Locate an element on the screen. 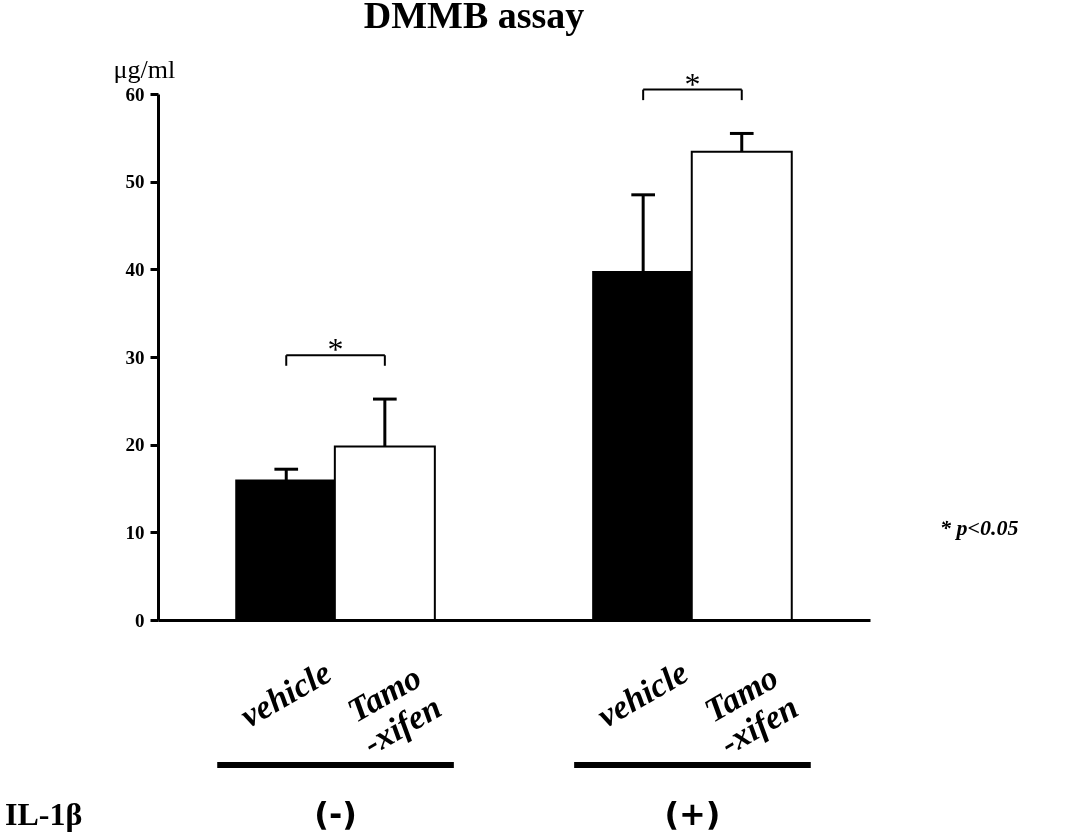 This screenshot has height=840, width=1076. y-tick-label: 40 is located at coordinates (135, 269).